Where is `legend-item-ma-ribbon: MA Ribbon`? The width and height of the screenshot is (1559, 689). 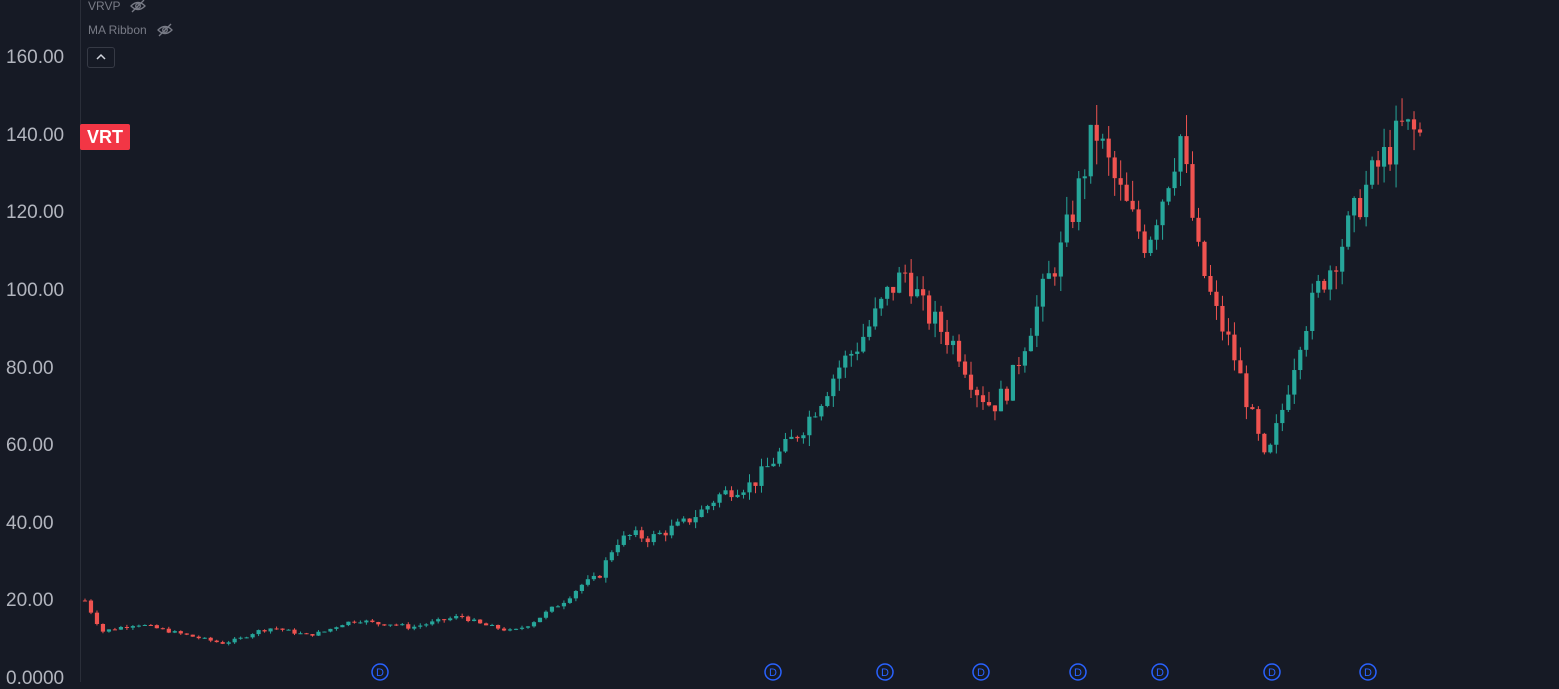
legend-item-ma-ribbon: MA Ribbon is located at coordinates (130, 30).